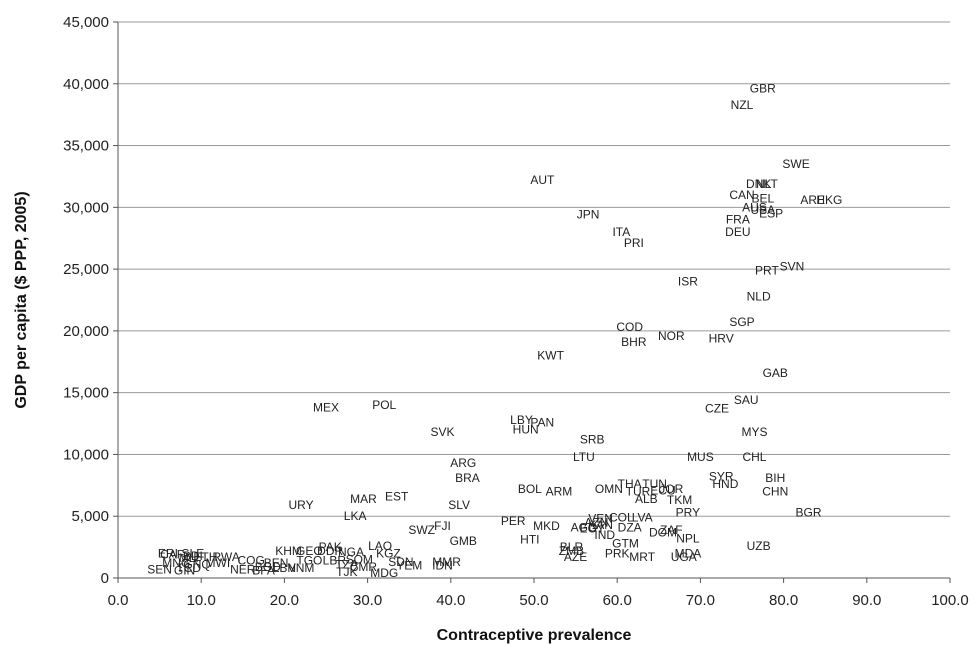 Image resolution: width=975 pixels, height=645 pixels. What do you see at coordinates (276, 563) in the screenshot?
I see `data-point-ben: BEN` at bounding box center [276, 563].